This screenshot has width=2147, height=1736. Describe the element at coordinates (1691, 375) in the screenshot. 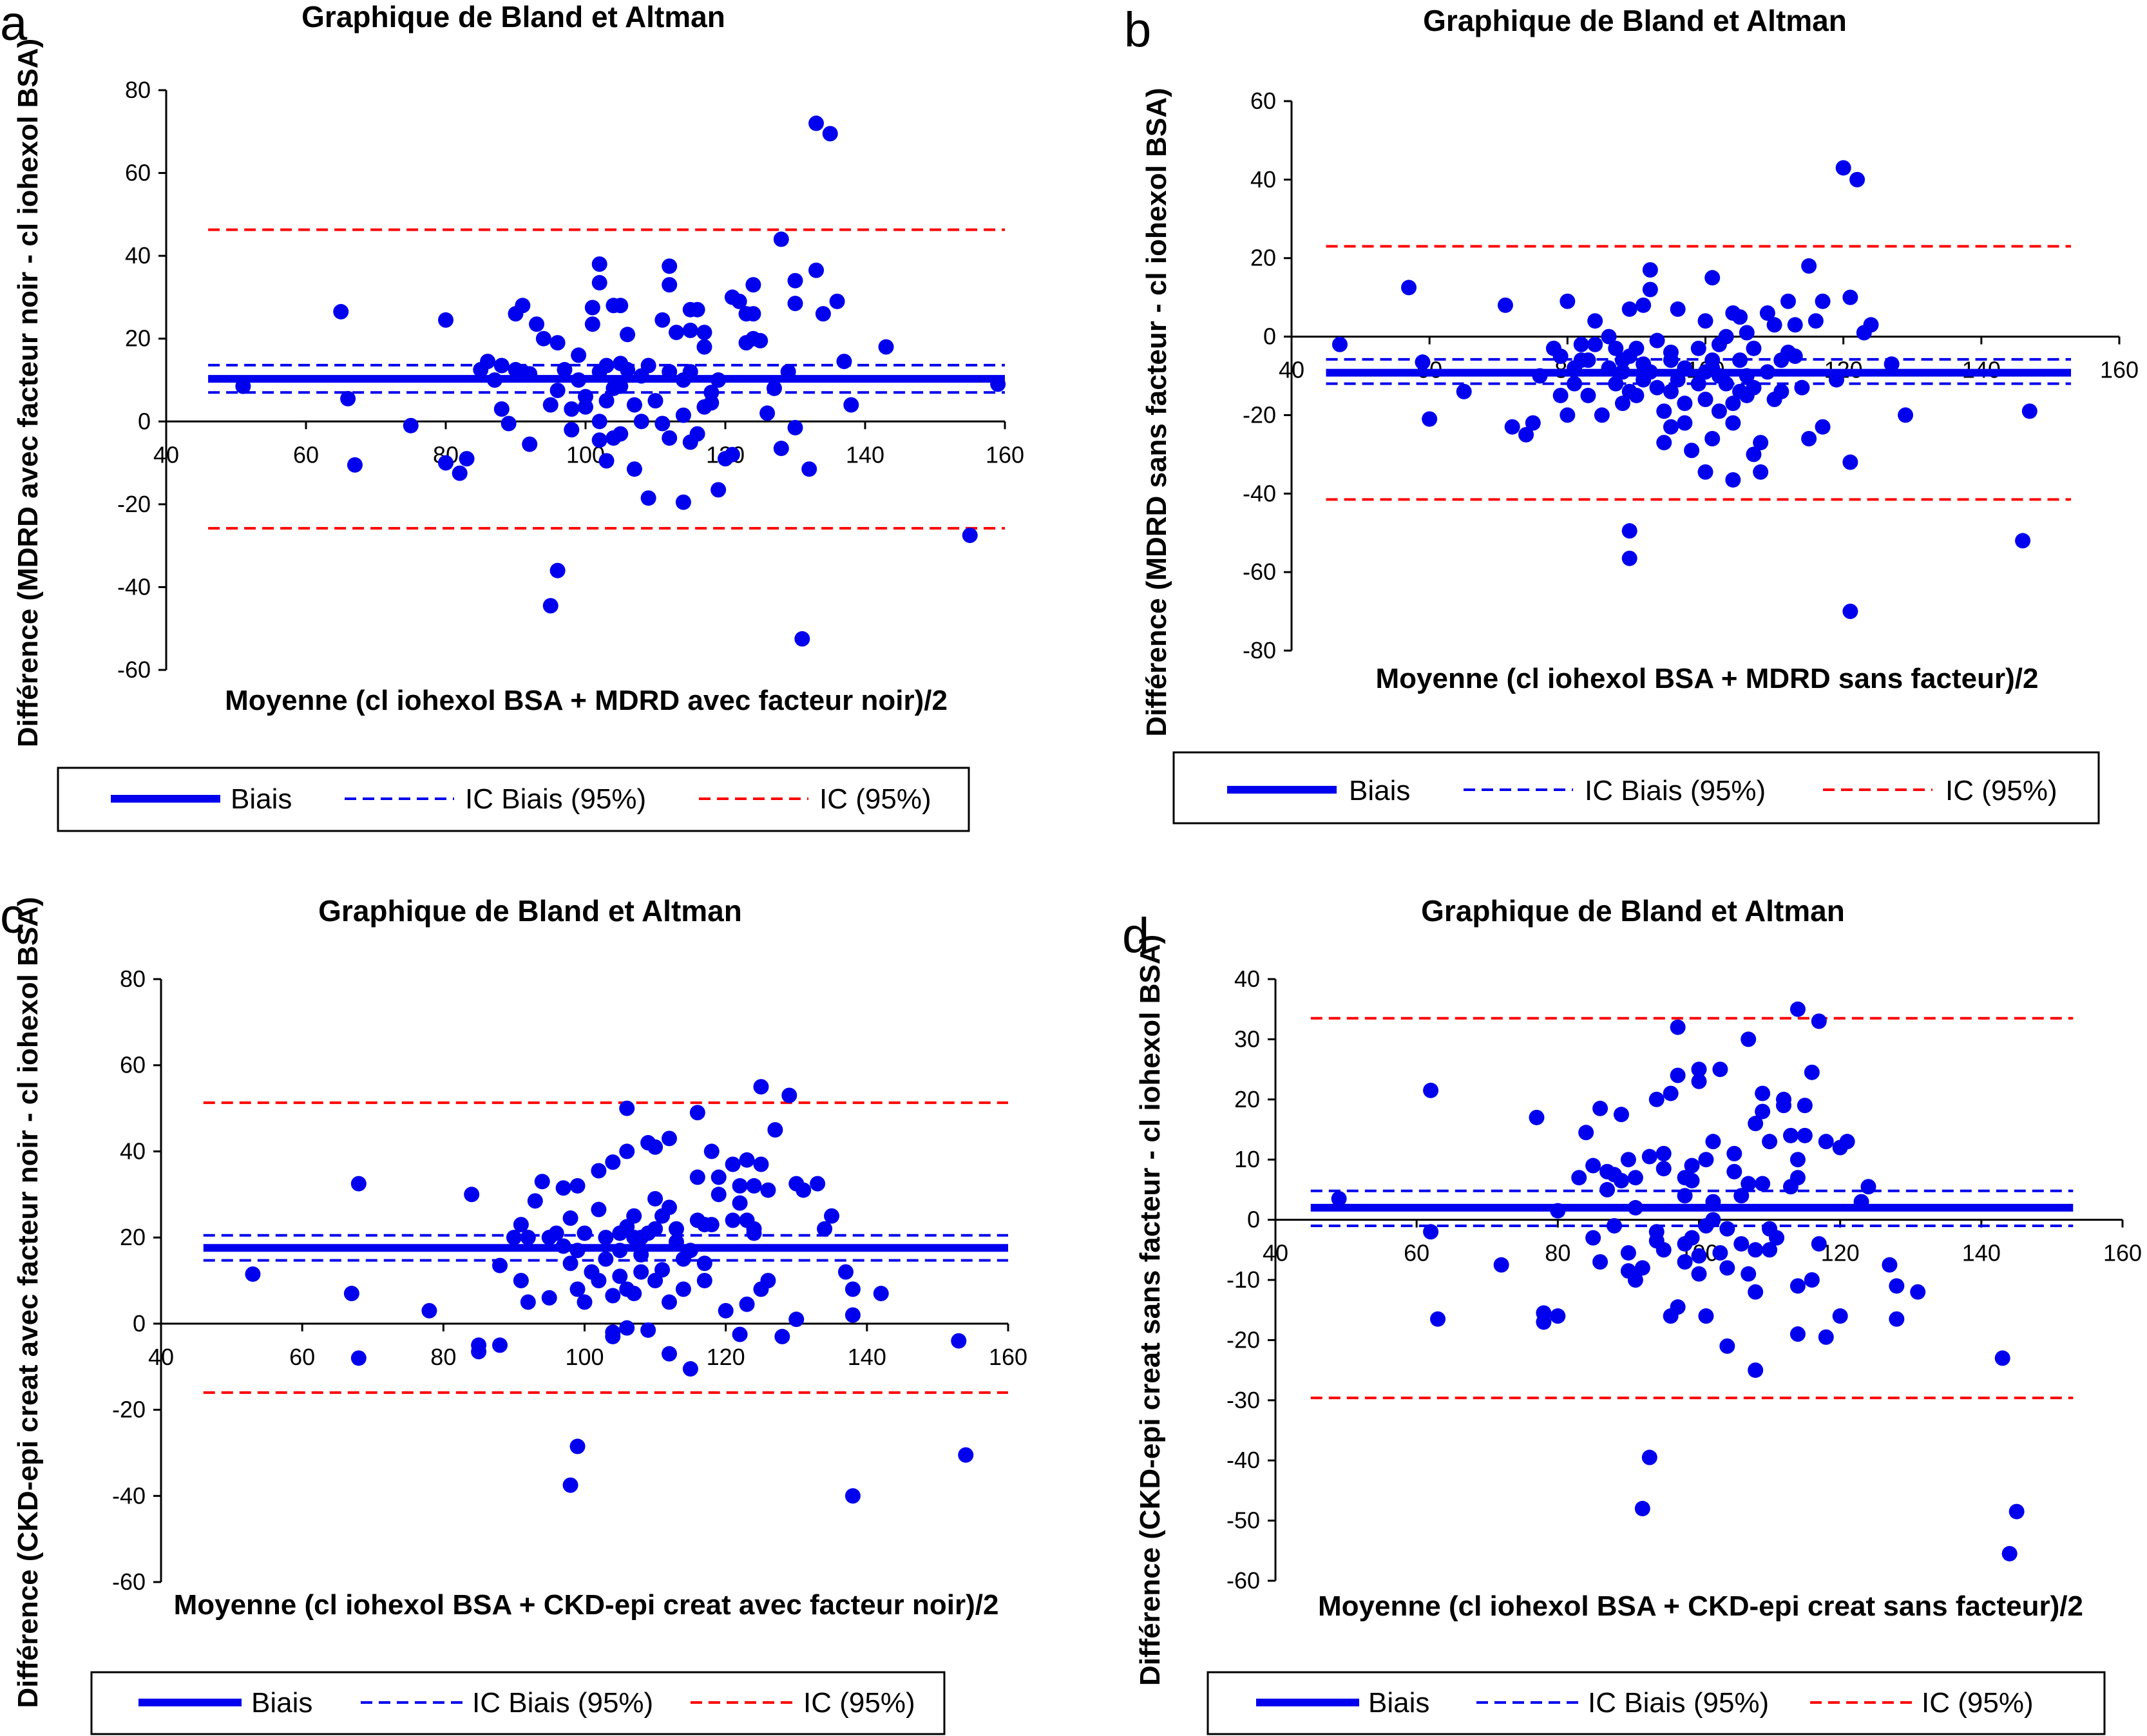

I see `plot-area: -80-60-40-200204060406080100120140160` at that location.